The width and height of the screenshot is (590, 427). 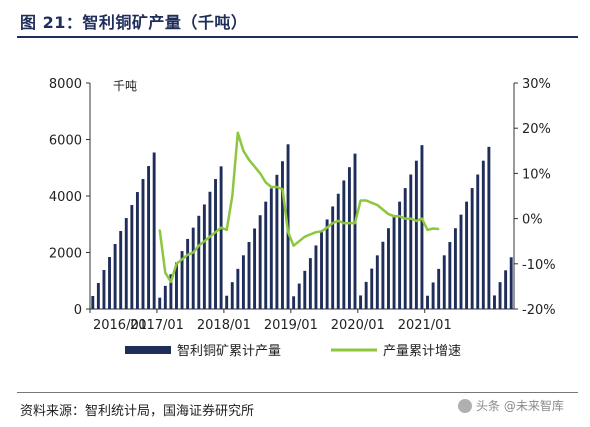 What do you see at coordinates (229, 351) in the screenshot?
I see `legend-bar-label: 智利铜矿累计产量` at bounding box center [229, 351].